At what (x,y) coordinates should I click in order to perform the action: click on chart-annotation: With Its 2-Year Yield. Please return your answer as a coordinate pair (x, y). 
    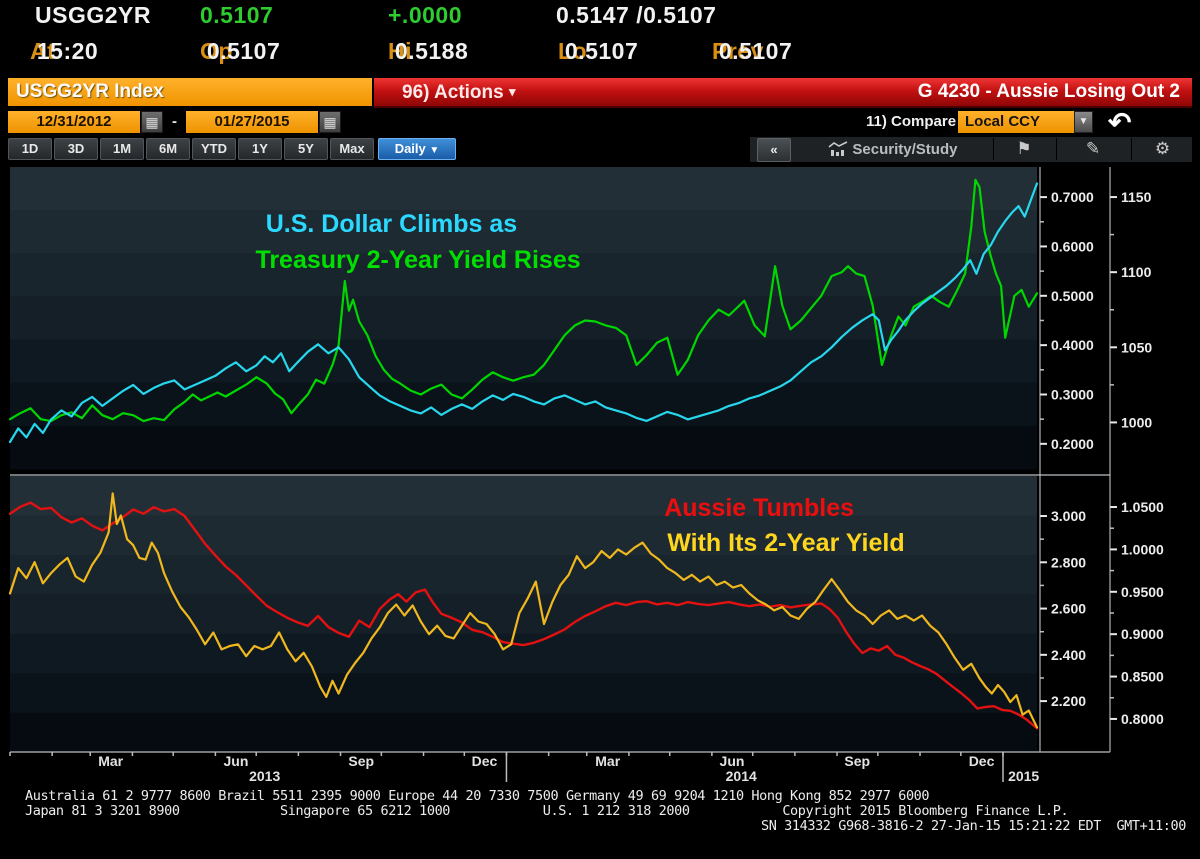
    Looking at the image, I should click on (785, 543).